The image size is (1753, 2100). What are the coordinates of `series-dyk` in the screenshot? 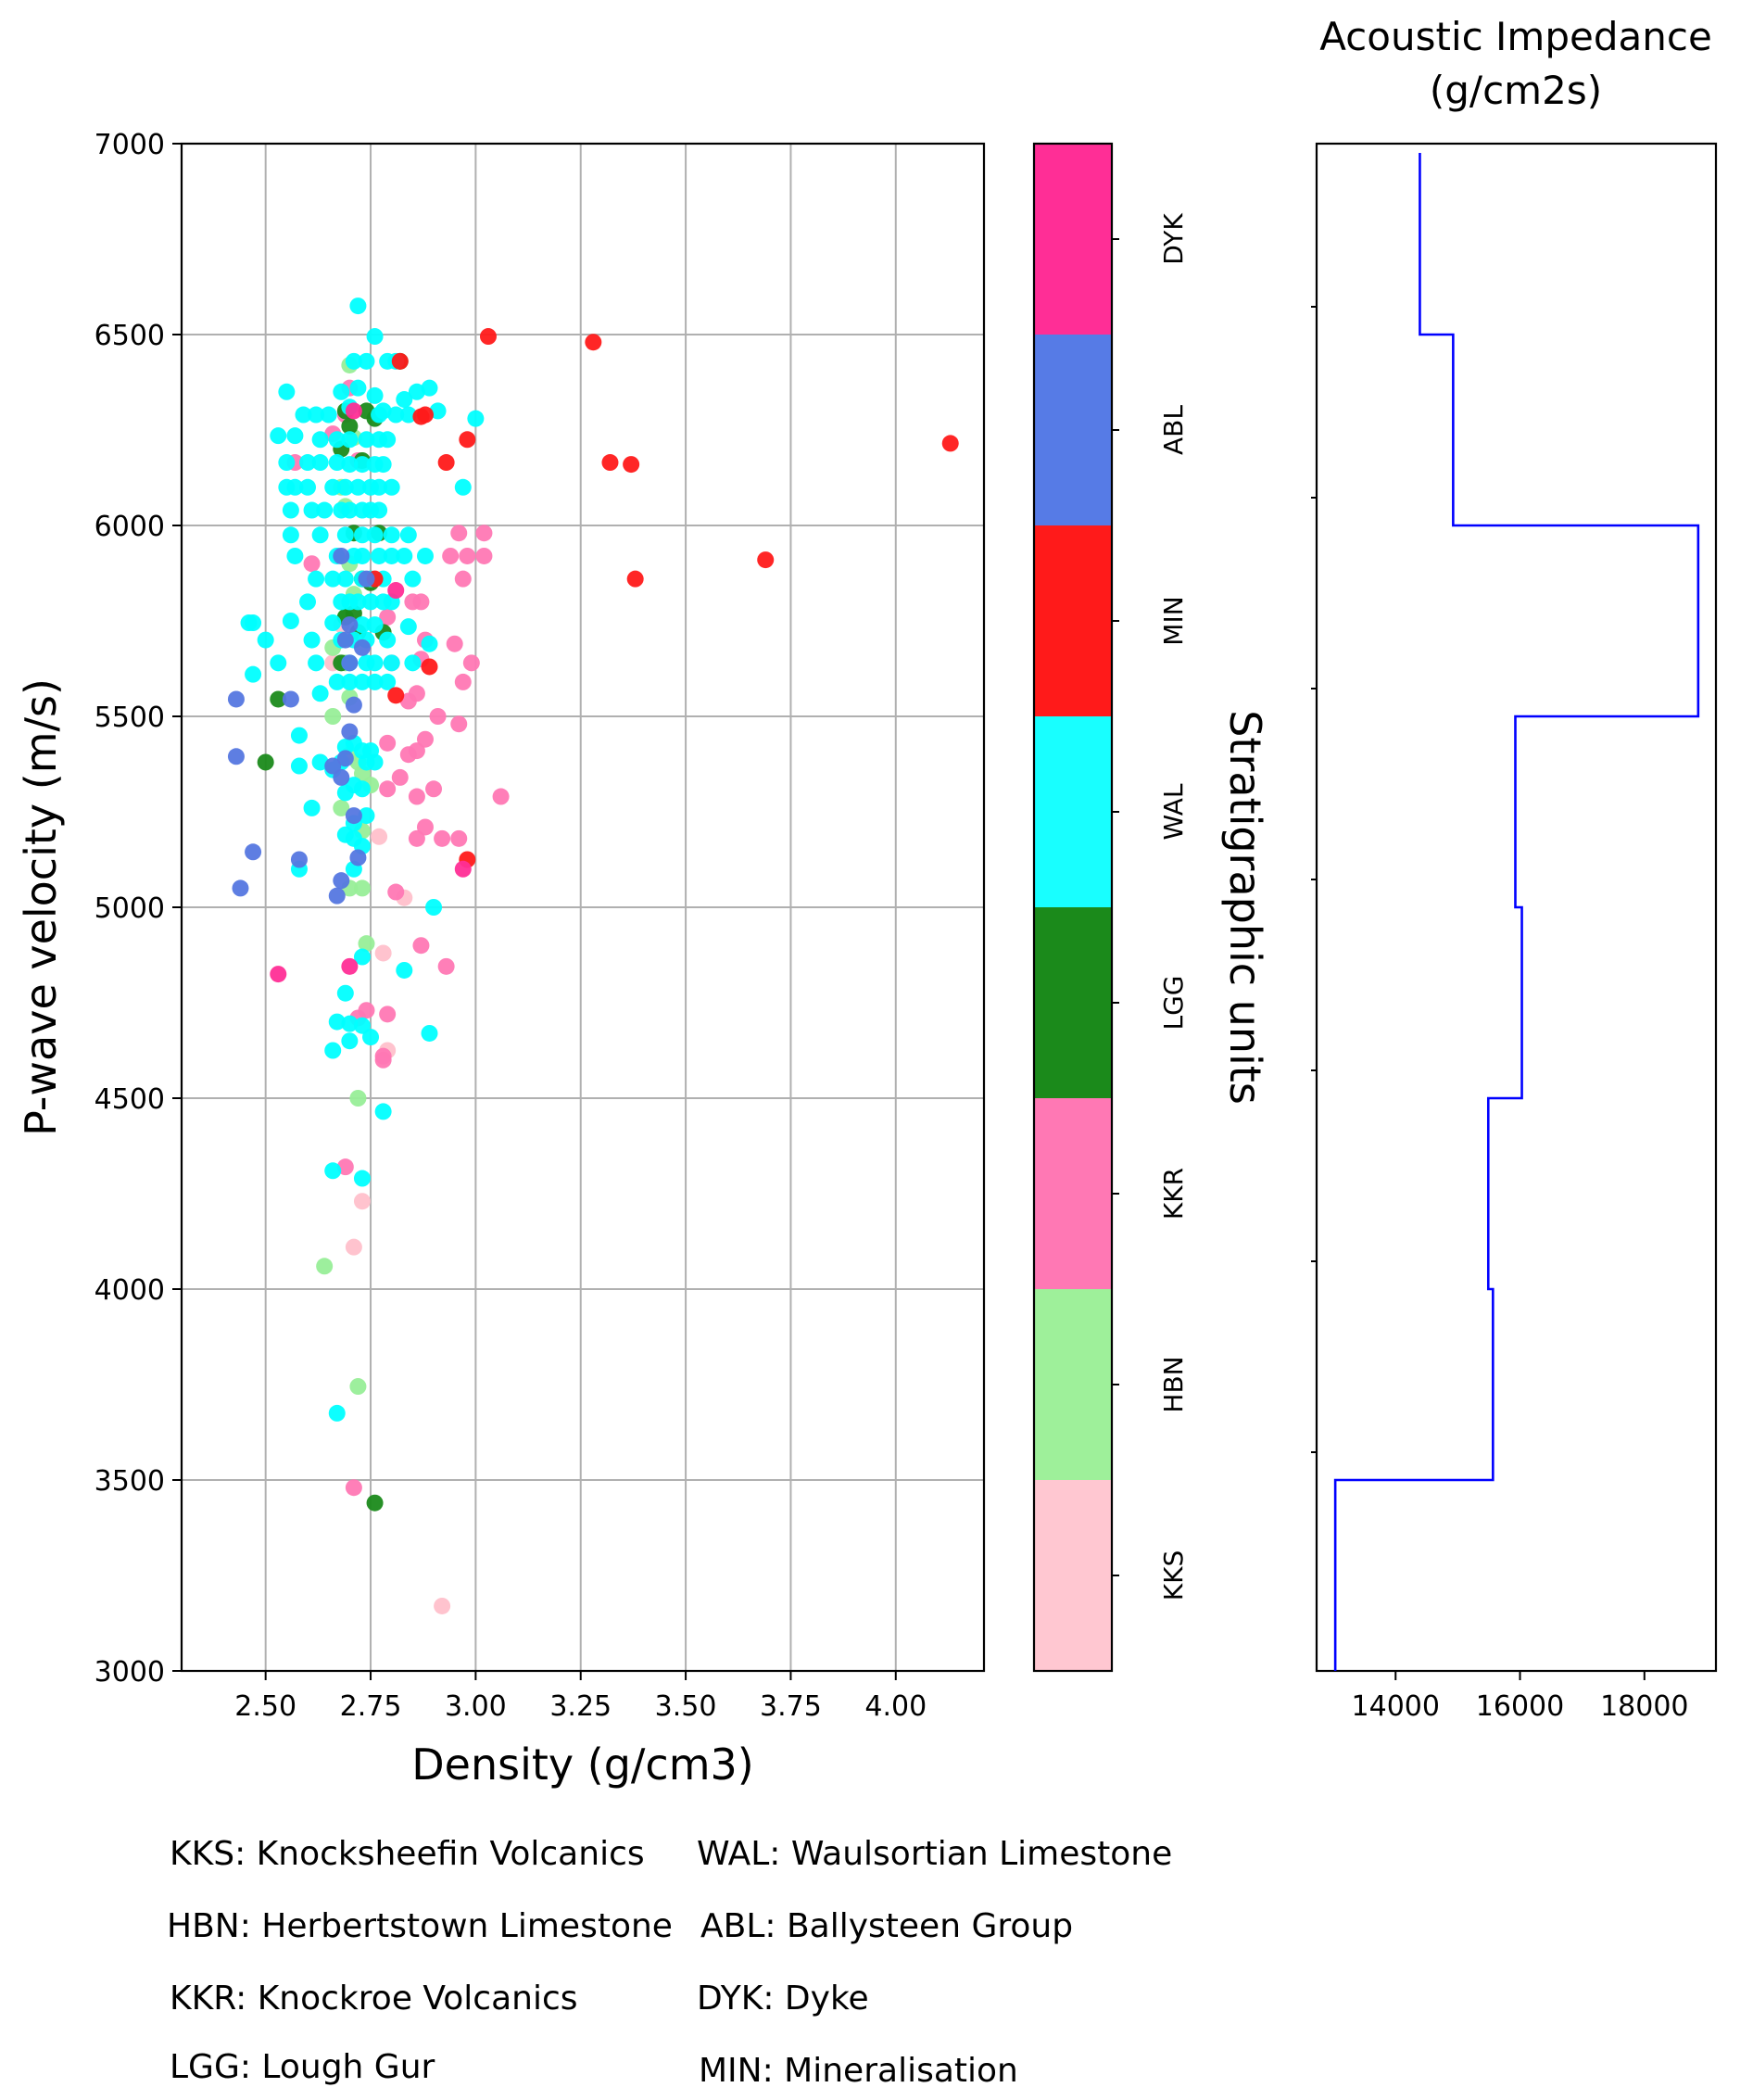 It's located at (371, 692).